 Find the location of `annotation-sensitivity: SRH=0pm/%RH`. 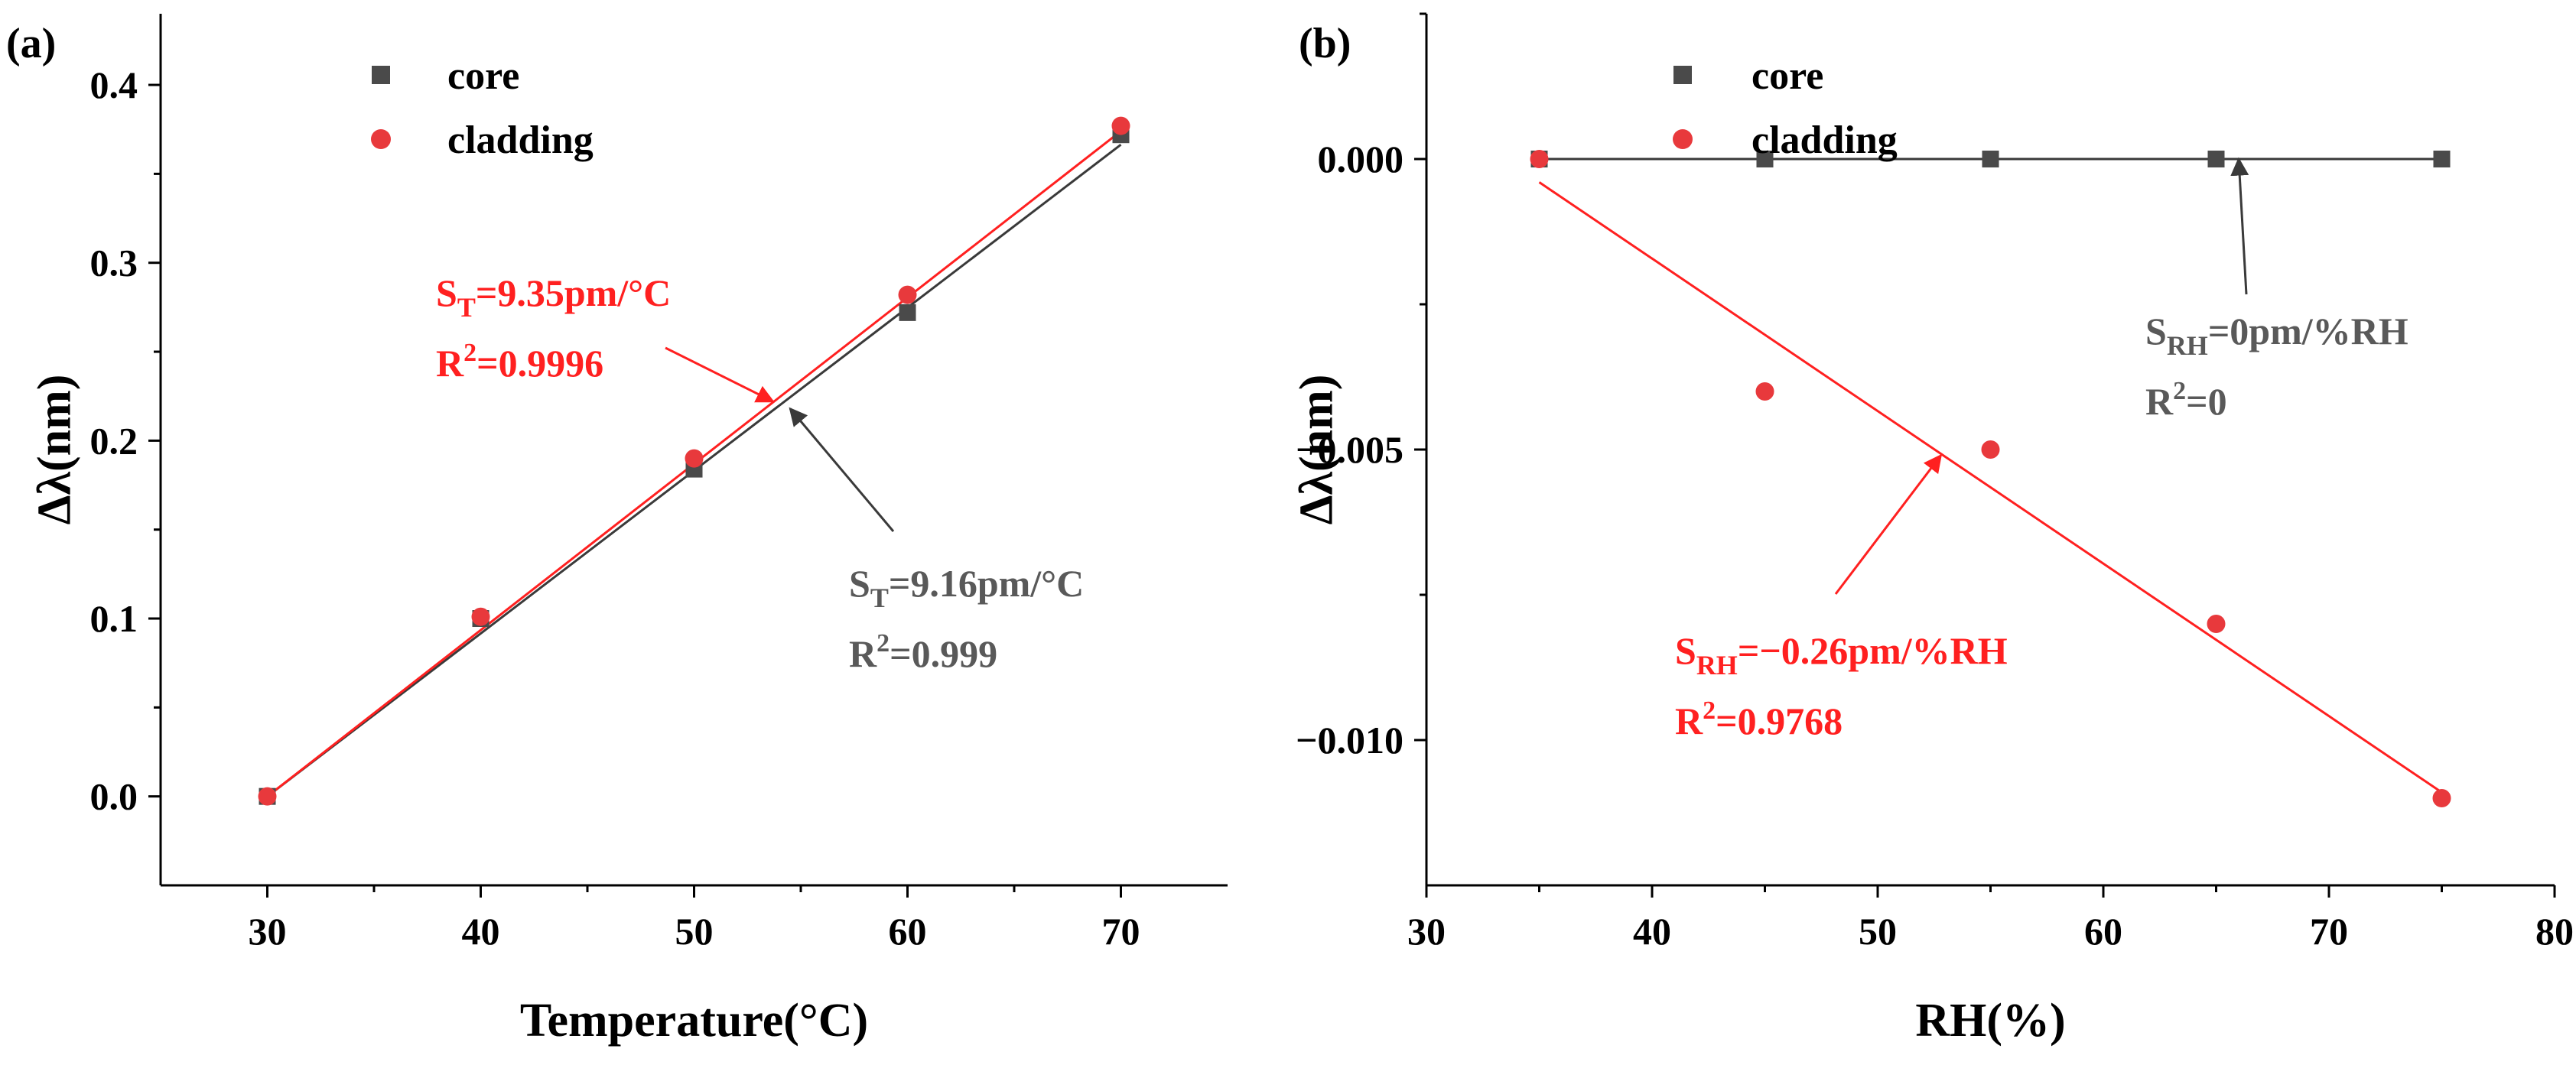

annotation-sensitivity: SRH=0pm/%RH is located at coordinates (2276, 335).